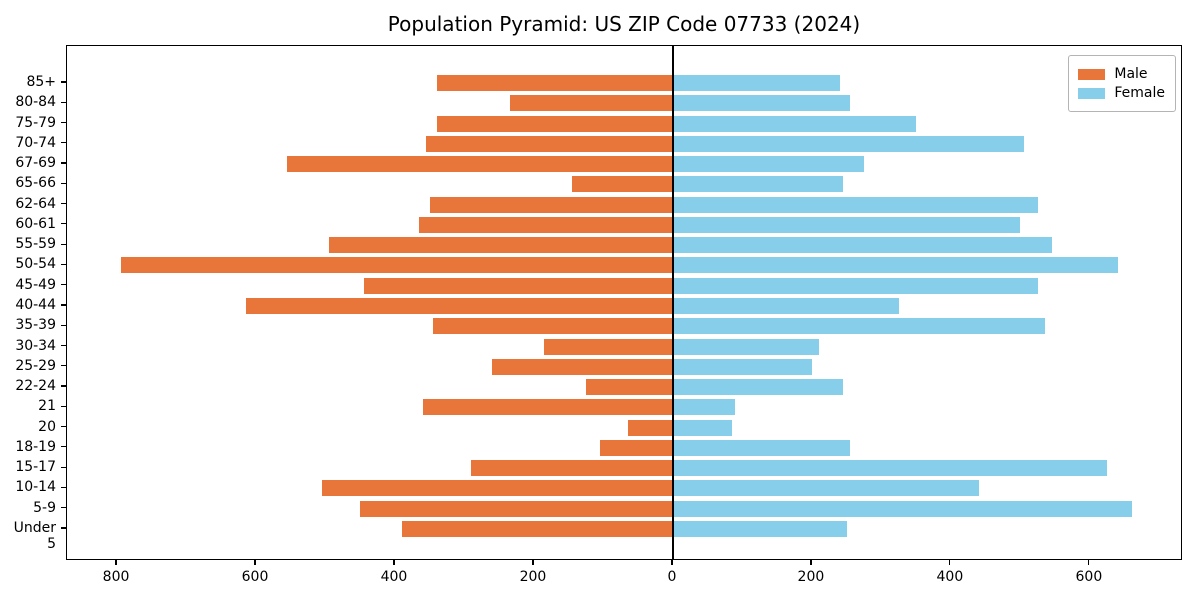 The image size is (1200, 600). What do you see at coordinates (1122, 83) in the screenshot?
I see `legend: Male Female` at bounding box center [1122, 83].